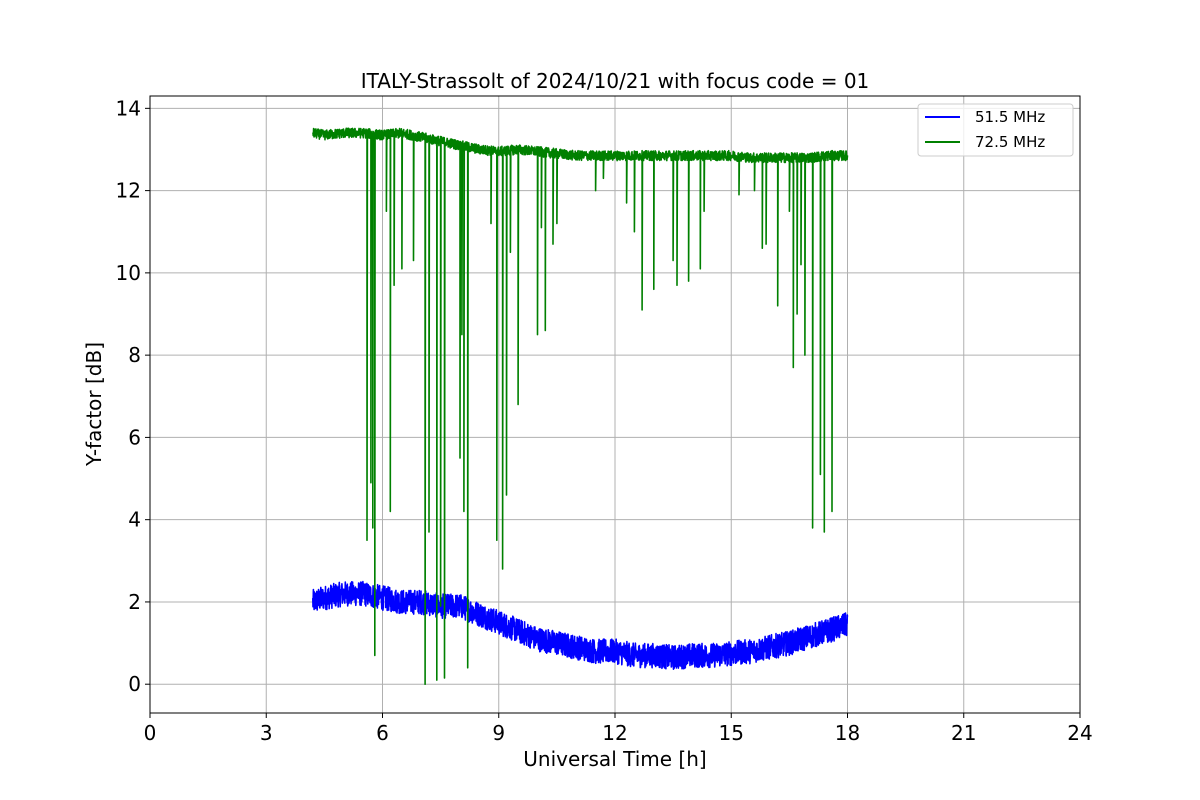 The image size is (1200, 800). Describe the element at coordinates (133, 396) in the screenshot. I see `y-axis-ticks: 0 2 4 6 8 10 12 14` at that location.